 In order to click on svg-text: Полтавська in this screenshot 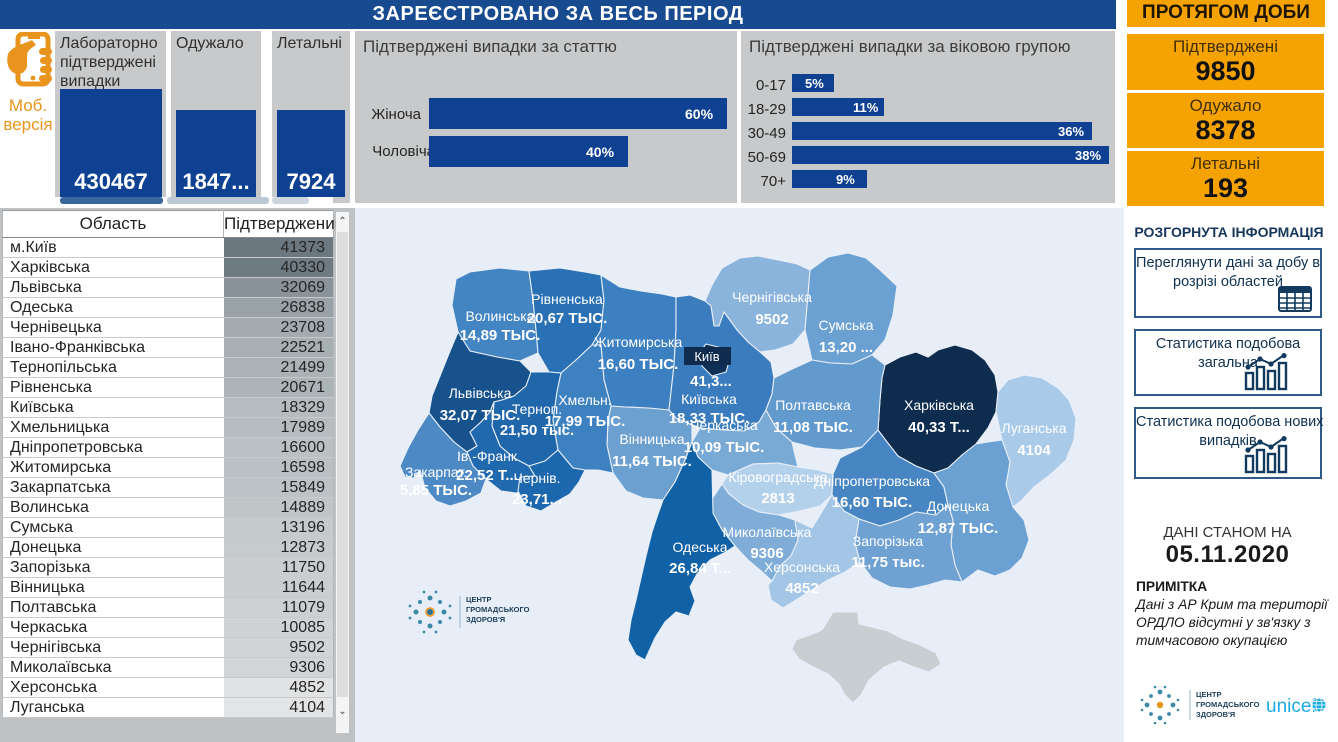, I will do `click(813, 405)`.